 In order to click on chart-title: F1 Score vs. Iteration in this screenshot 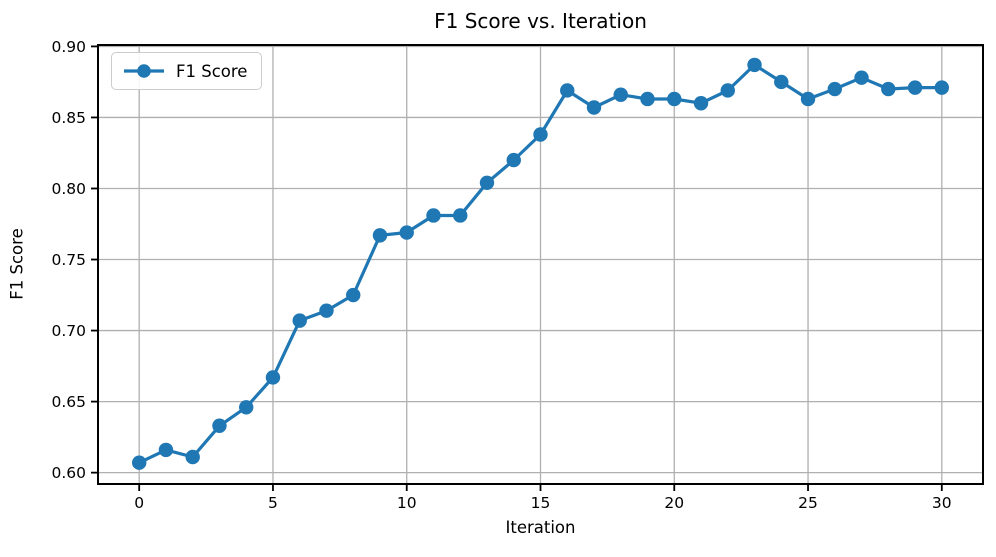, I will do `click(540, 21)`.